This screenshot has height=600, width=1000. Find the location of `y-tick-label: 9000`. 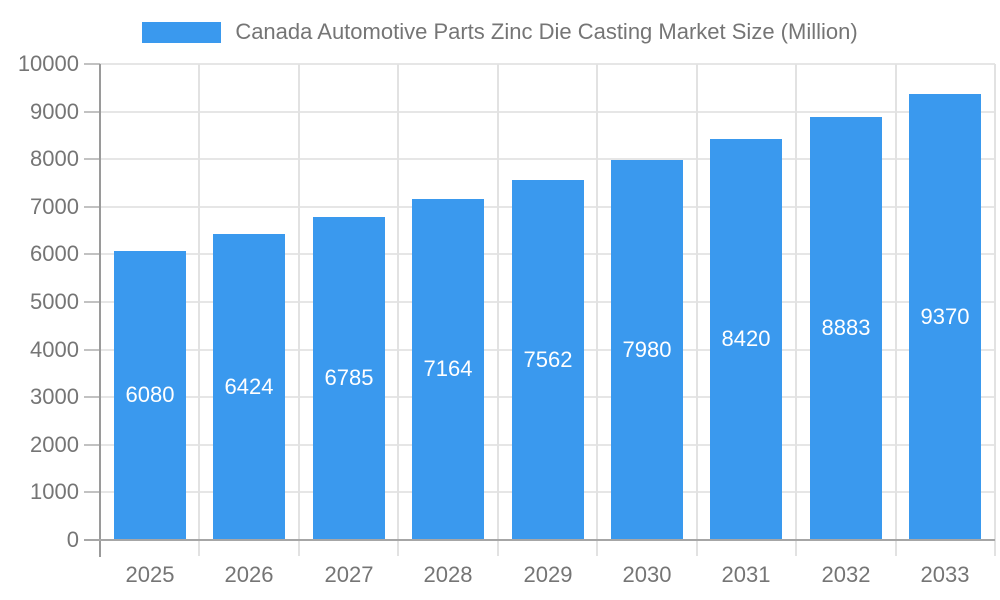

y-tick-label: 9000 is located at coordinates (54, 111).